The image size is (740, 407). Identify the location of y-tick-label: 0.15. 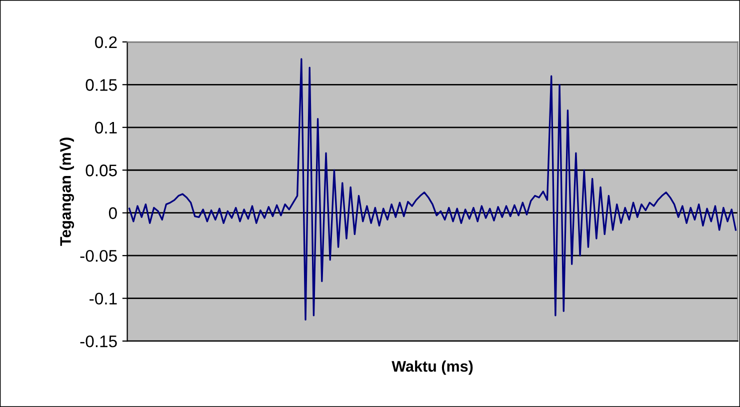
(101, 85).